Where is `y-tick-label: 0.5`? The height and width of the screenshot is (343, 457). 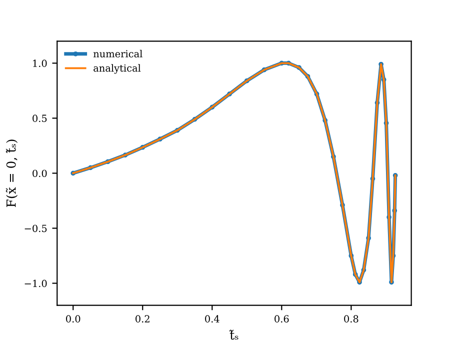 y-tick-label: 0.5 is located at coordinates (39, 118).